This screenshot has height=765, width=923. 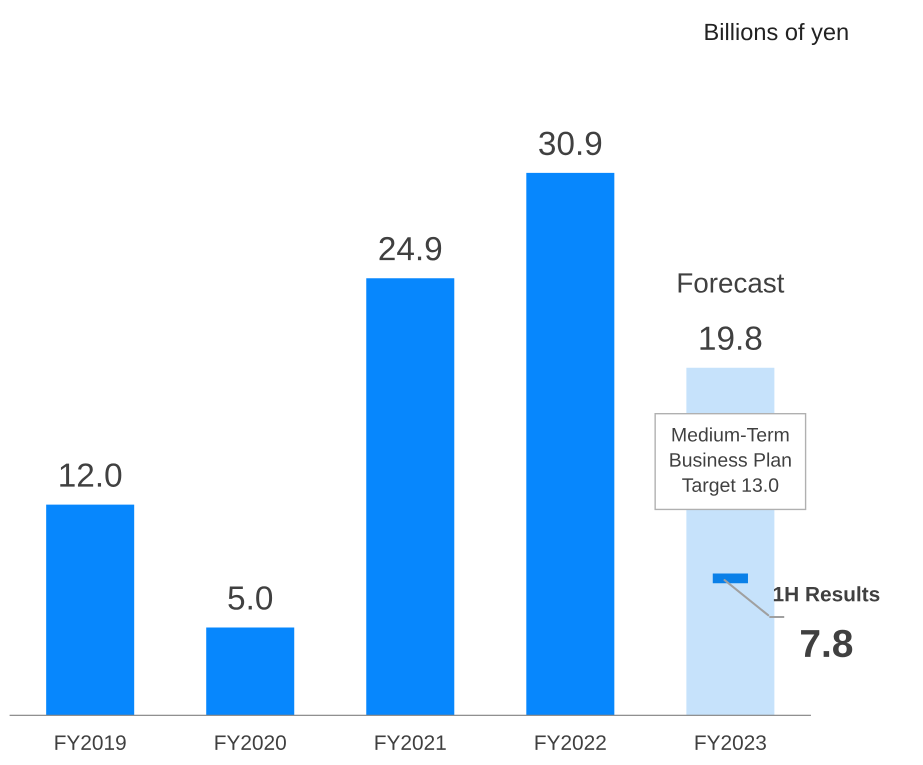 What do you see at coordinates (250, 598) in the screenshot?
I see `data-label: 5.0` at bounding box center [250, 598].